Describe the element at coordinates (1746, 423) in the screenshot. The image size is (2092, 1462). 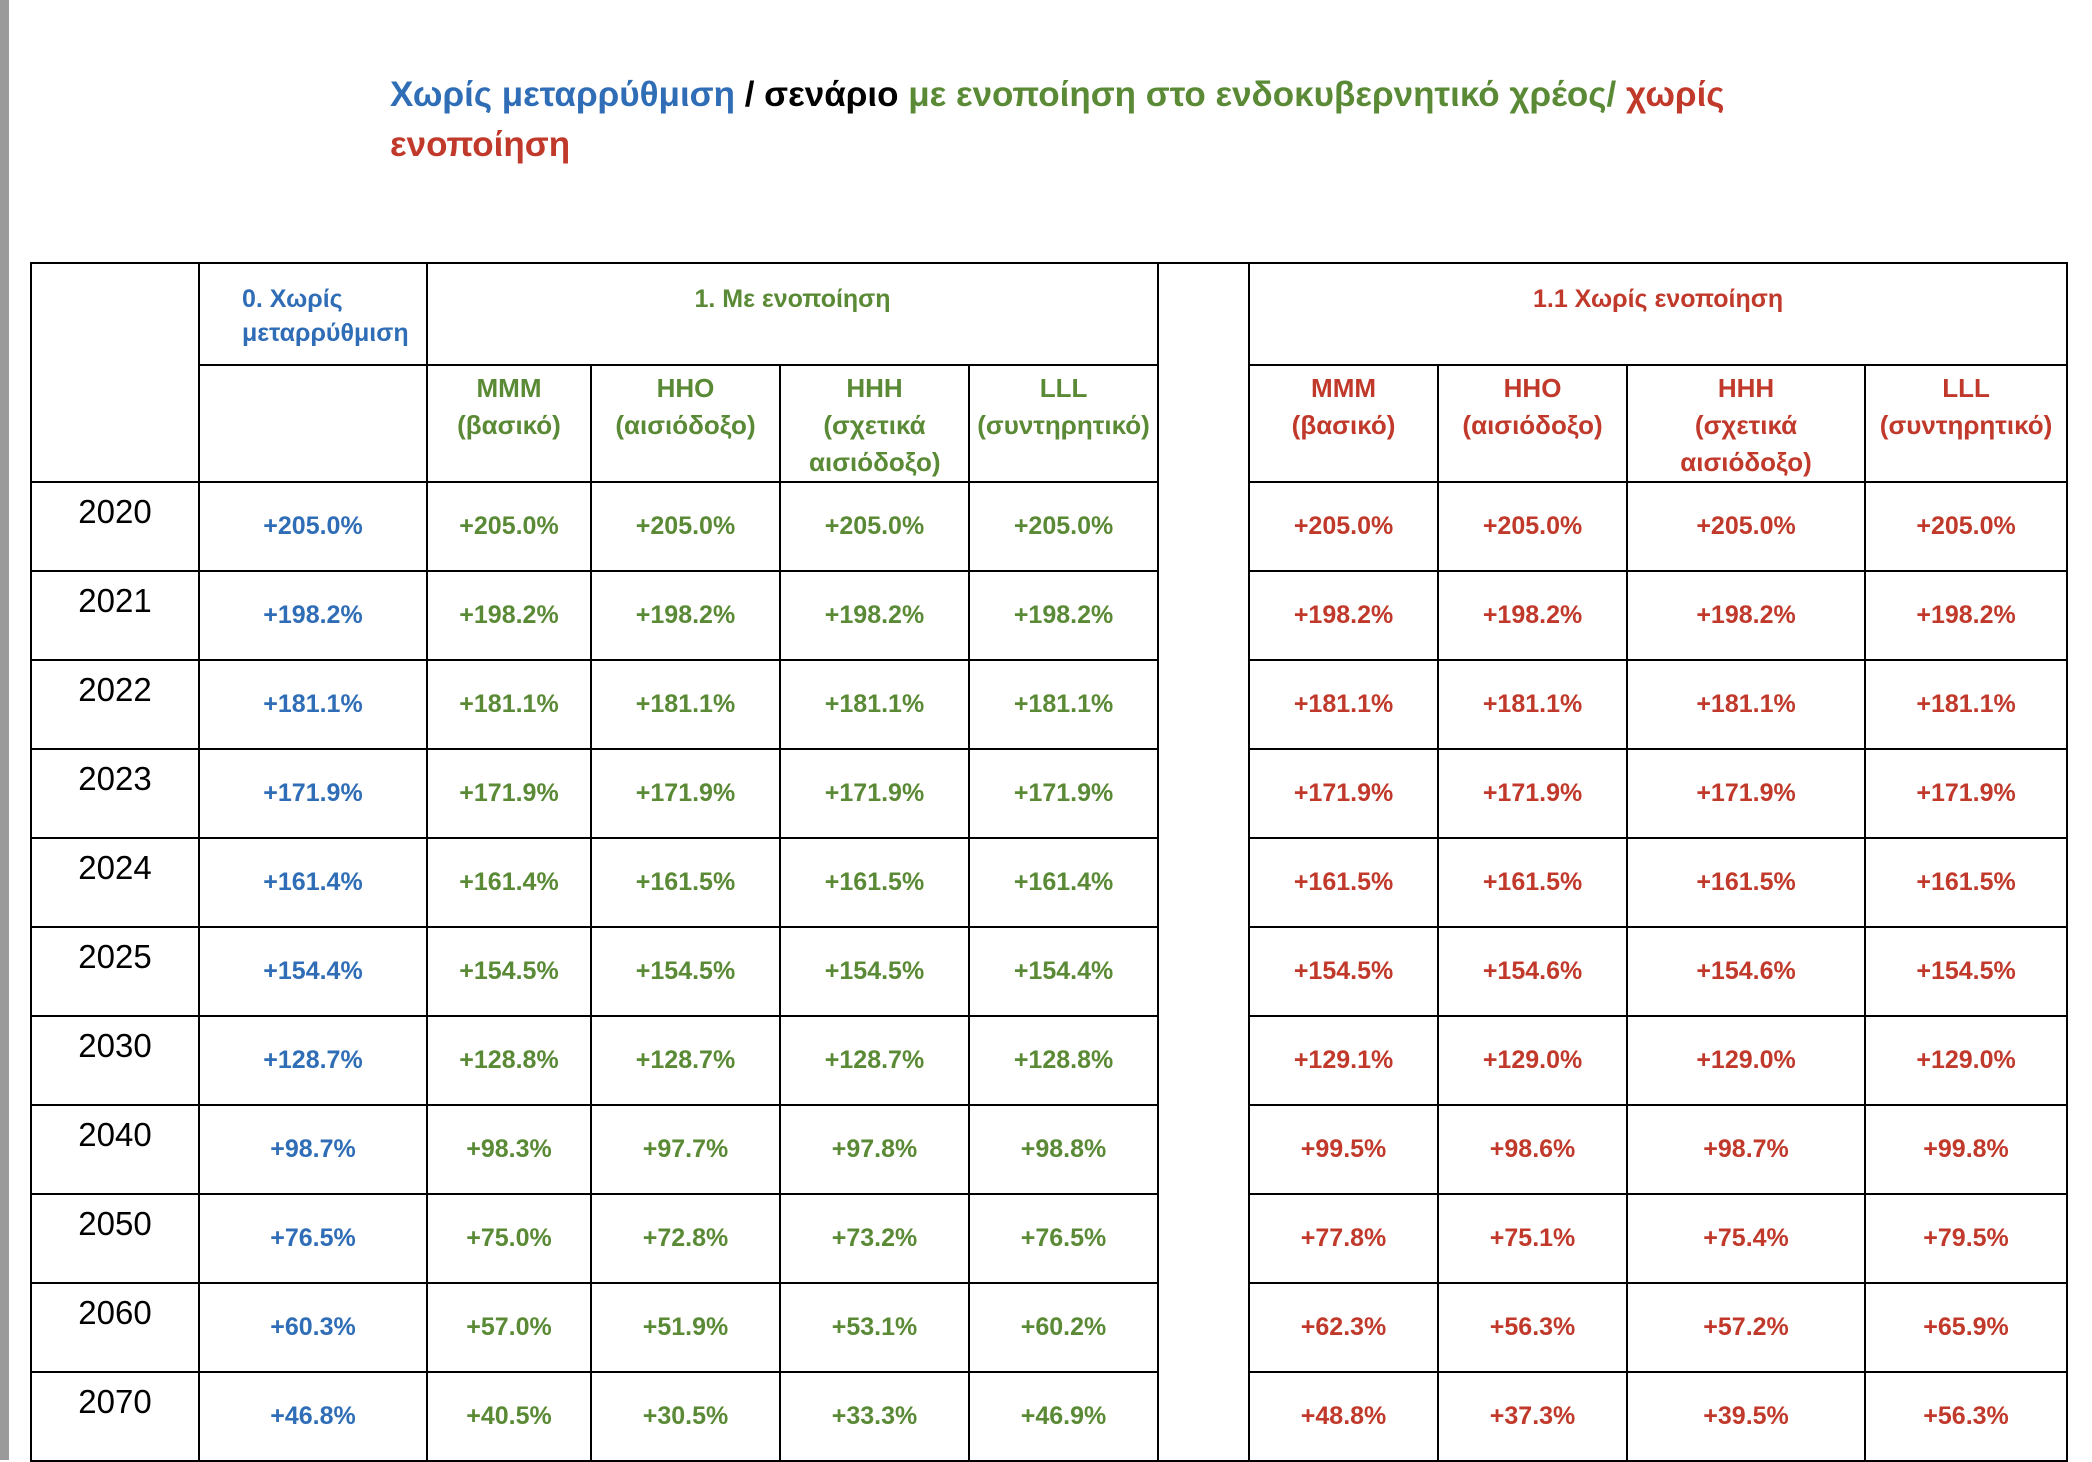
I see `sub-header-no-consolidation-hhh: HHH (σχετικά αισιόδοξο)` at that location.